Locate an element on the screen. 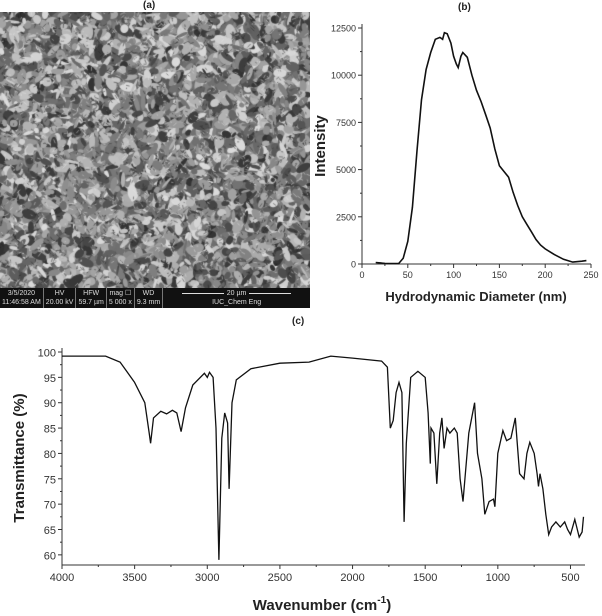  c-y-tick-label: 80 is located at coordinates (50, 455).